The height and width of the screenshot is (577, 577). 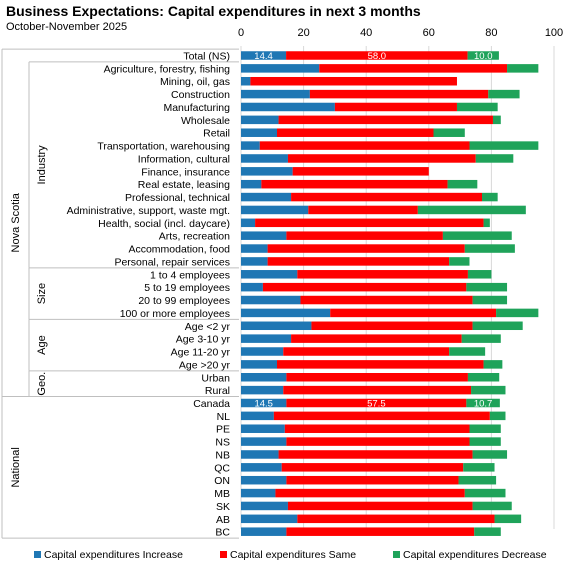 What do you see at coordinates (206, 57) in the screenshot?
I see `category-label-total-ns: Total (NS)` at bounding box center [206, 57].